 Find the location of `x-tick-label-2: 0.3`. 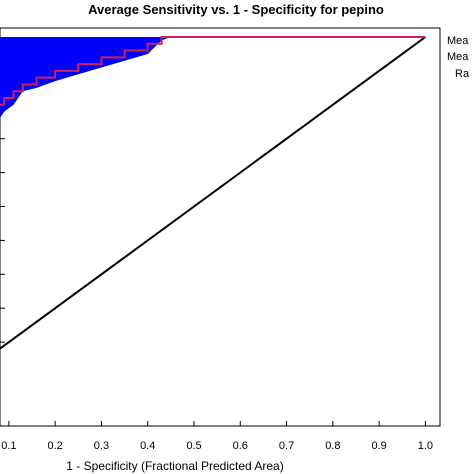

x-tick-label-2: 0.3 is located at coordinates (101, 446).